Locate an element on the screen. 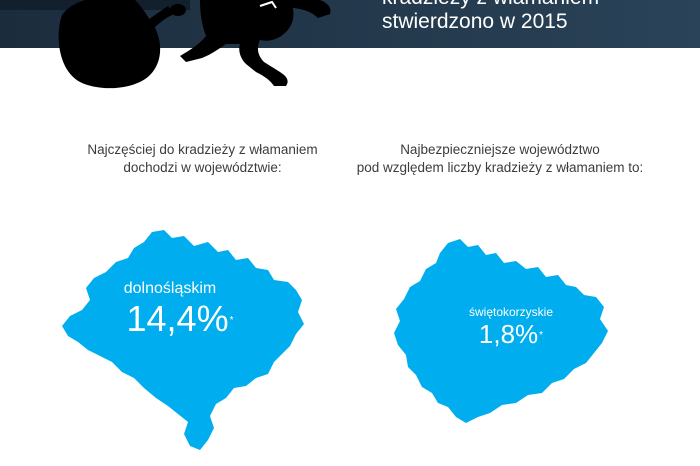 The width and height of the screenshot is (700, 466). right-value-text: 1,8% is located at coordinates (508, 334).